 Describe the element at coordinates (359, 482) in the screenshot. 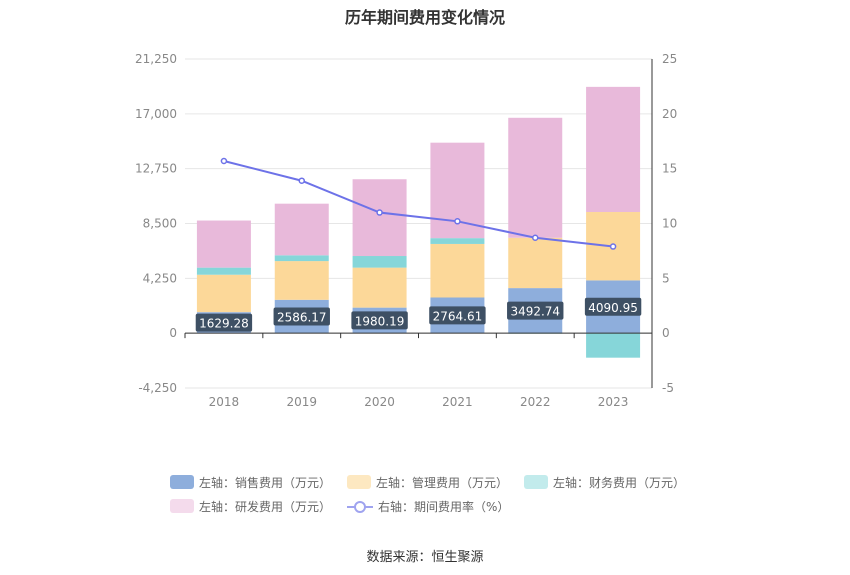

I see `legend-swatch-mgmt` at that location.